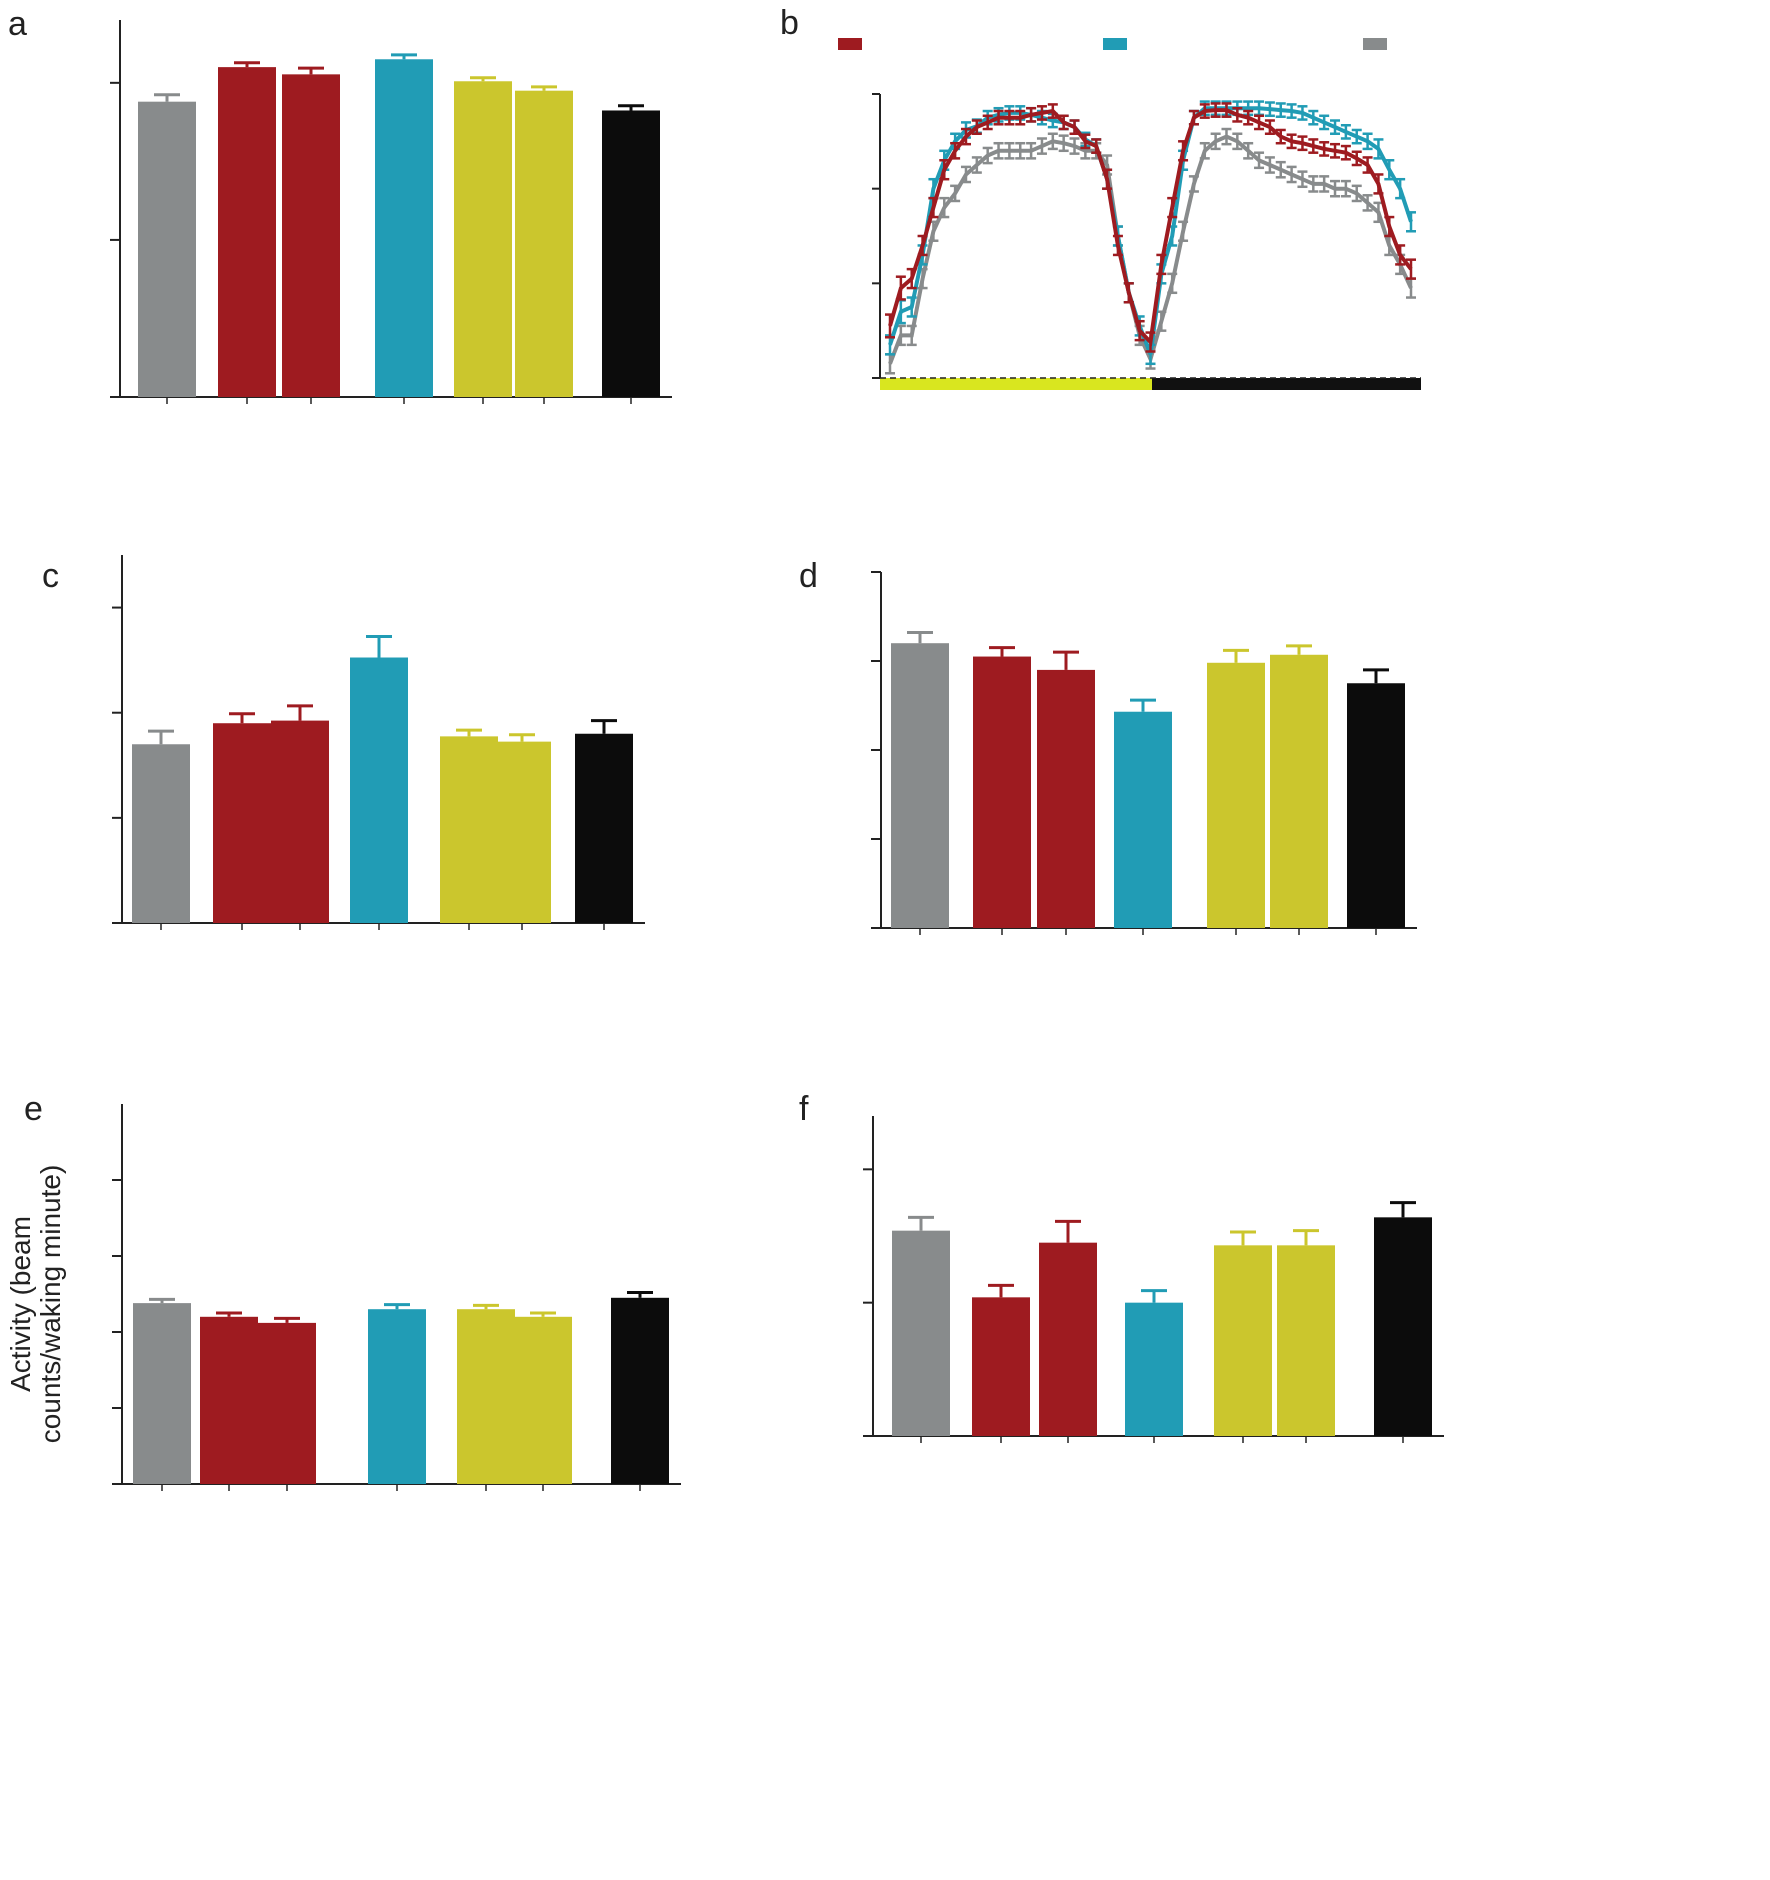  What do you see at coordinates (343, 742) in the screenshot?
I see `panel-c: c` at bounding box center [343, 742].